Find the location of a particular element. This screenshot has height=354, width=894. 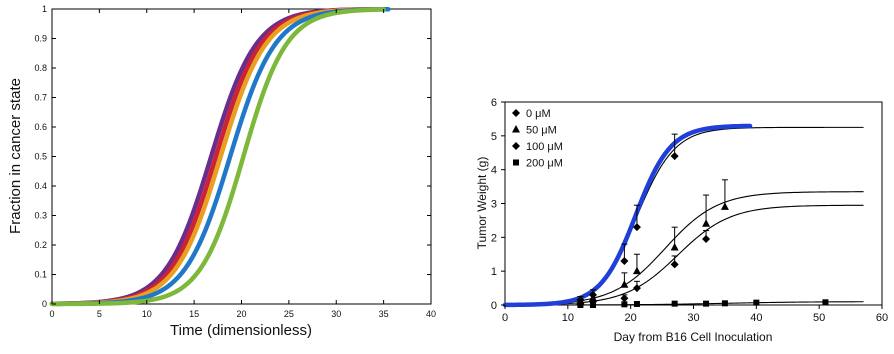

left-x-tick-label: 0 is located at coordinates (51, 314).